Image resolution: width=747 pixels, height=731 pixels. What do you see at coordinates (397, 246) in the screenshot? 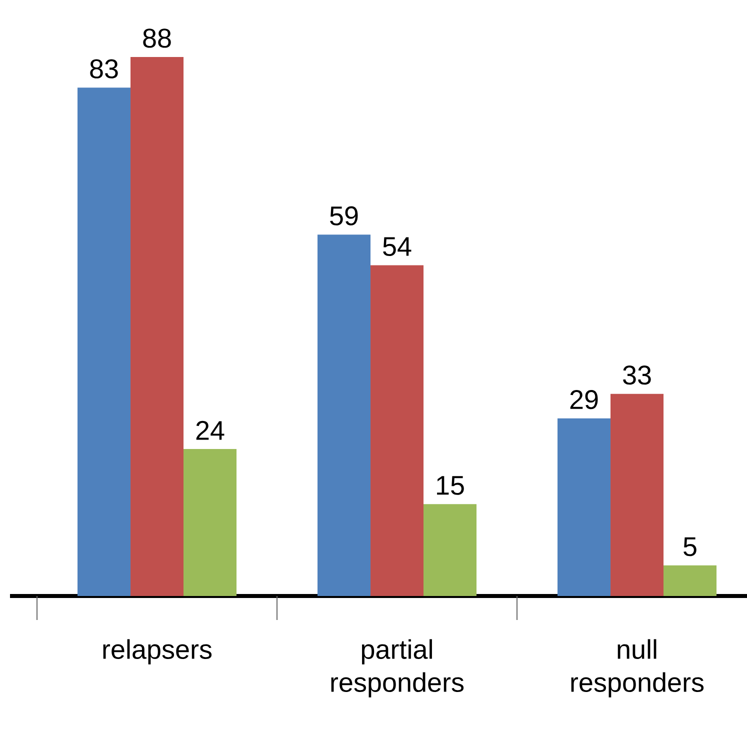
I see `data-label: 54` at bounding box center [397, 246].